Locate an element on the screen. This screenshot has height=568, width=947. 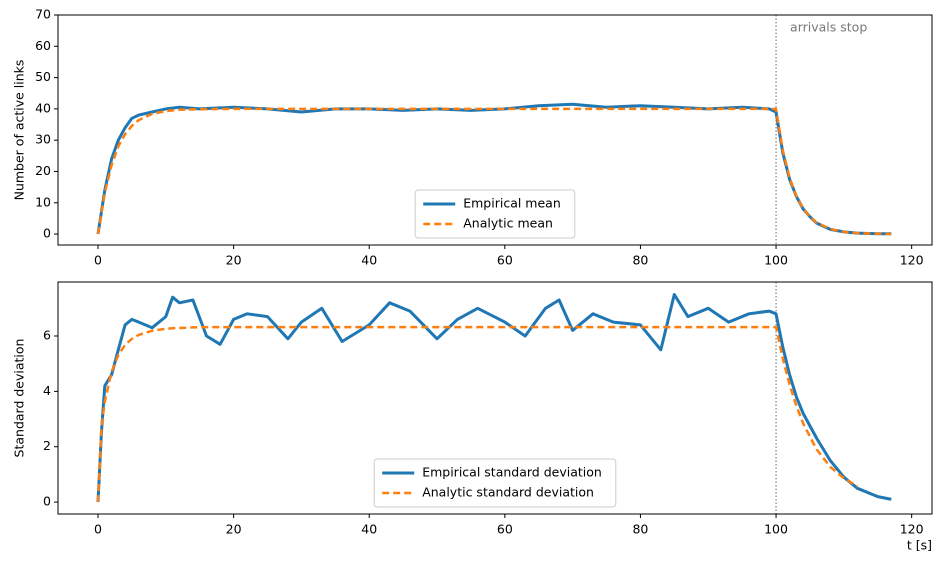
y-tick-label: 60 is located at coordinates (43, 45).